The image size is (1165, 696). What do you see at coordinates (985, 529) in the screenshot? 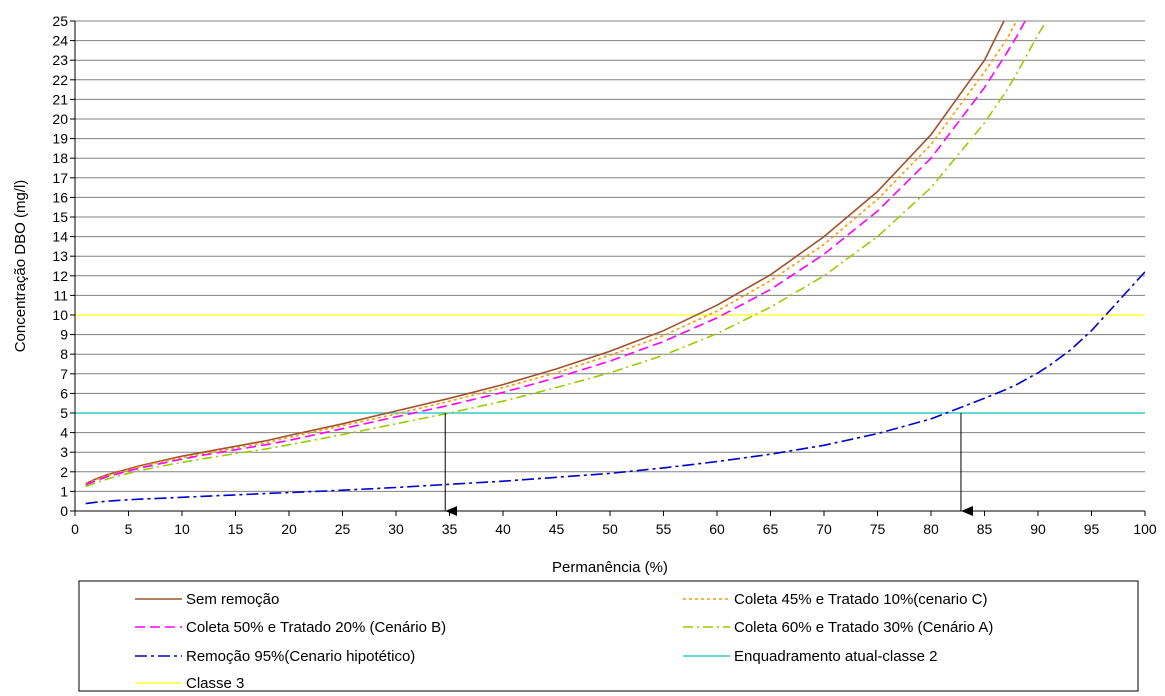
I see `x-tick-label-85: 85` at bounding box center [985, 529].